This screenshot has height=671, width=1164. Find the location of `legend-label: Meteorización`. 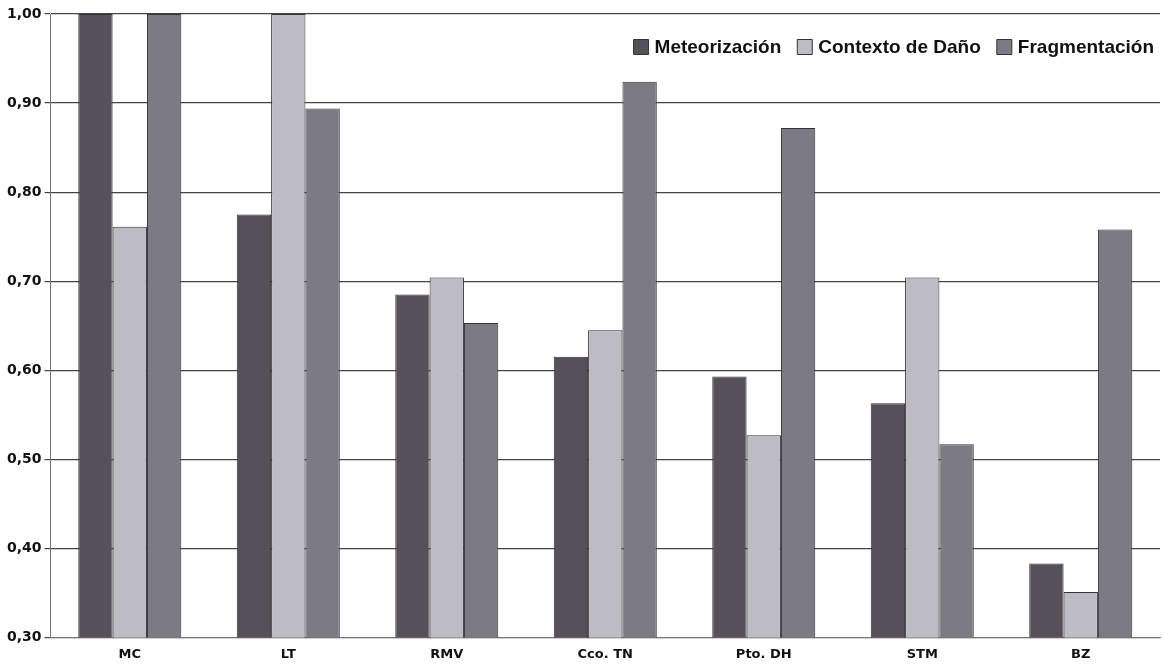

legend-label: Meteorización is located at coordinates (718, 47).